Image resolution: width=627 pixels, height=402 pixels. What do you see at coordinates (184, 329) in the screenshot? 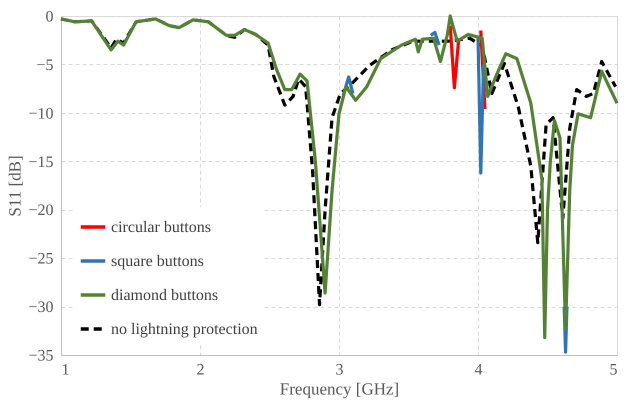
I see `legend-label: no lightning protection` at bounding box center [184, 329].